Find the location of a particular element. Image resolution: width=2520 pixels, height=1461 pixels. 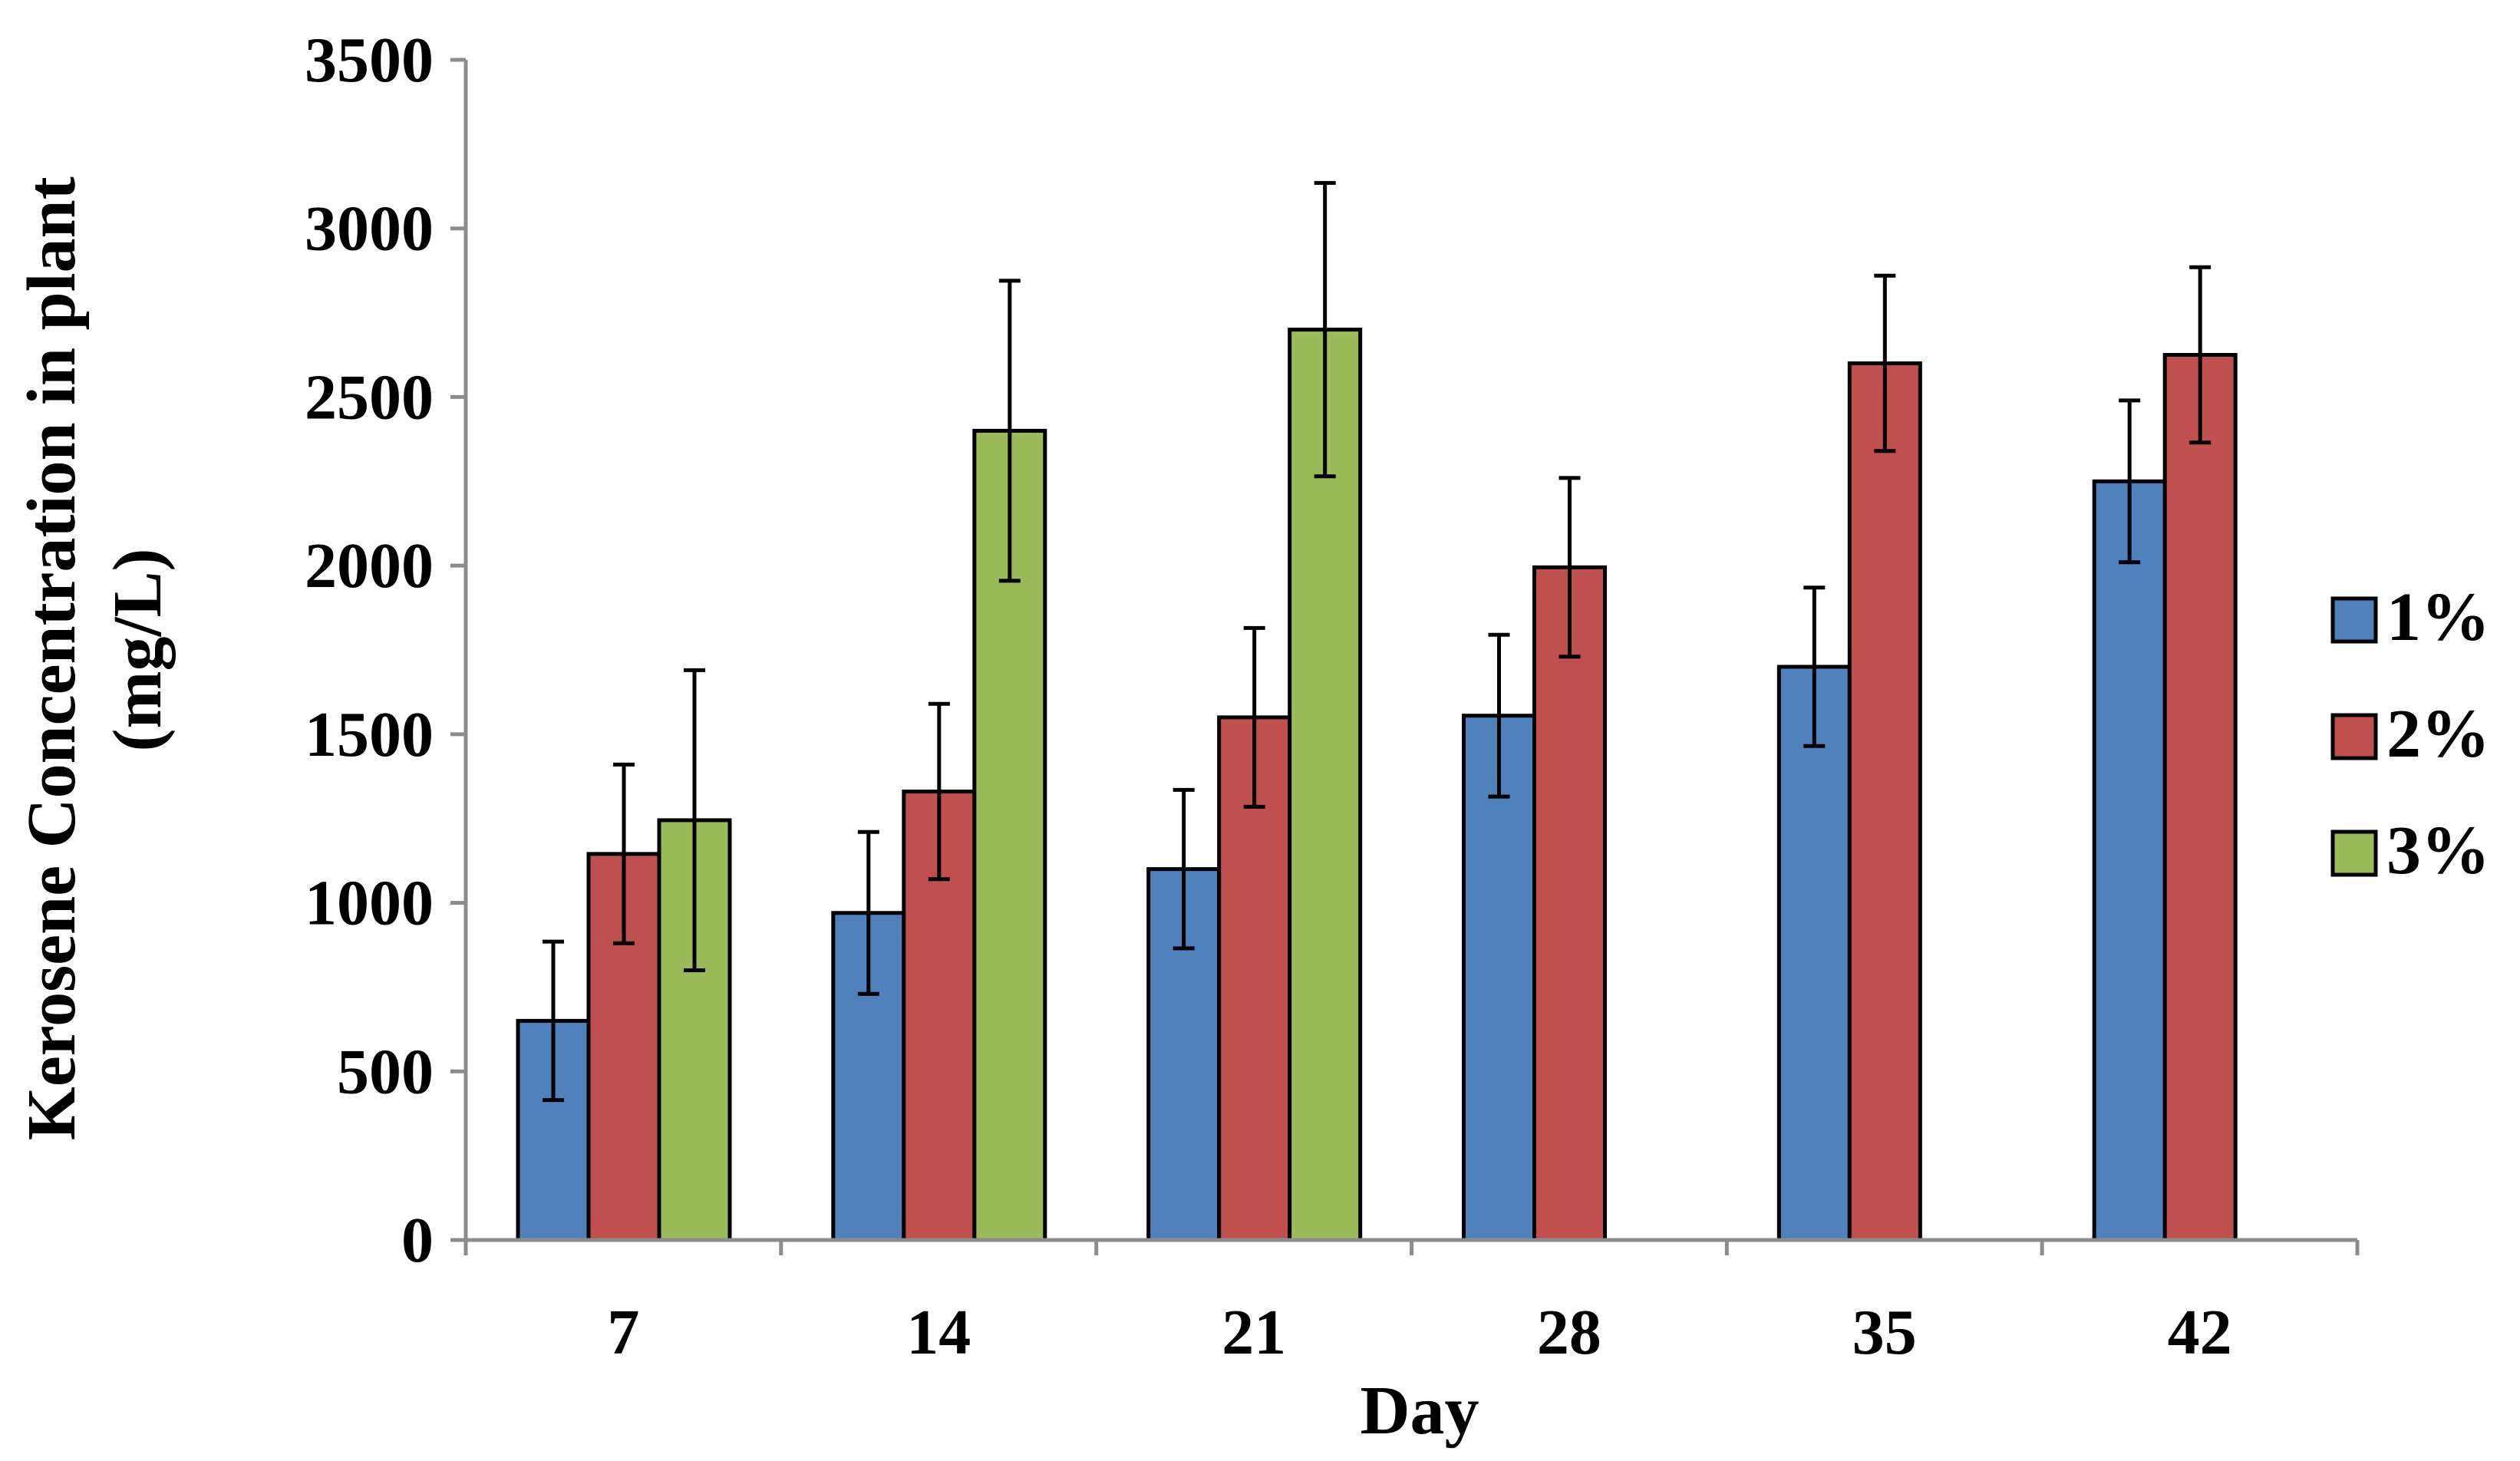

y-axis-title-line-2: (mg/L) is located at coordinates (138, 651).